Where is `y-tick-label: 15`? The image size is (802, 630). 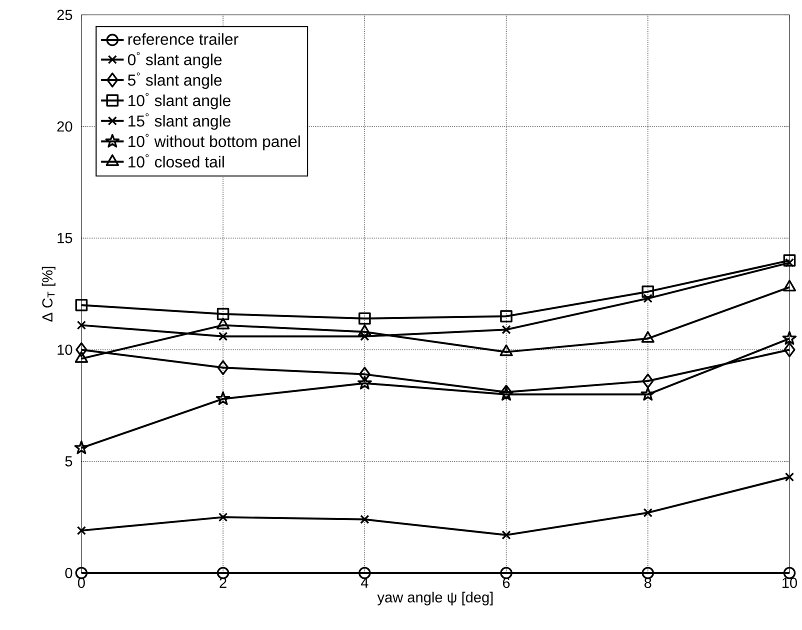
y-tick-label: 15 is located at coordinates (65, 238).